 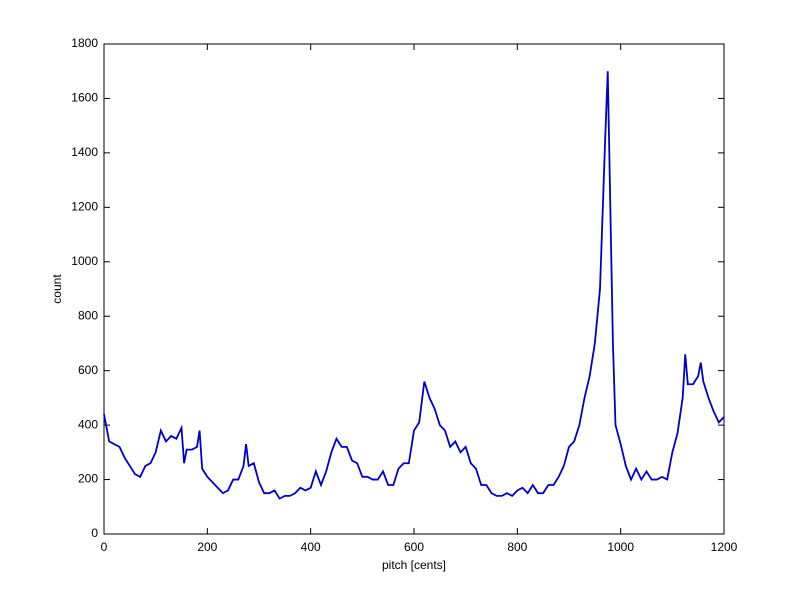 I want to click on x-tick-label: 1200, so click(x=724, y=547).